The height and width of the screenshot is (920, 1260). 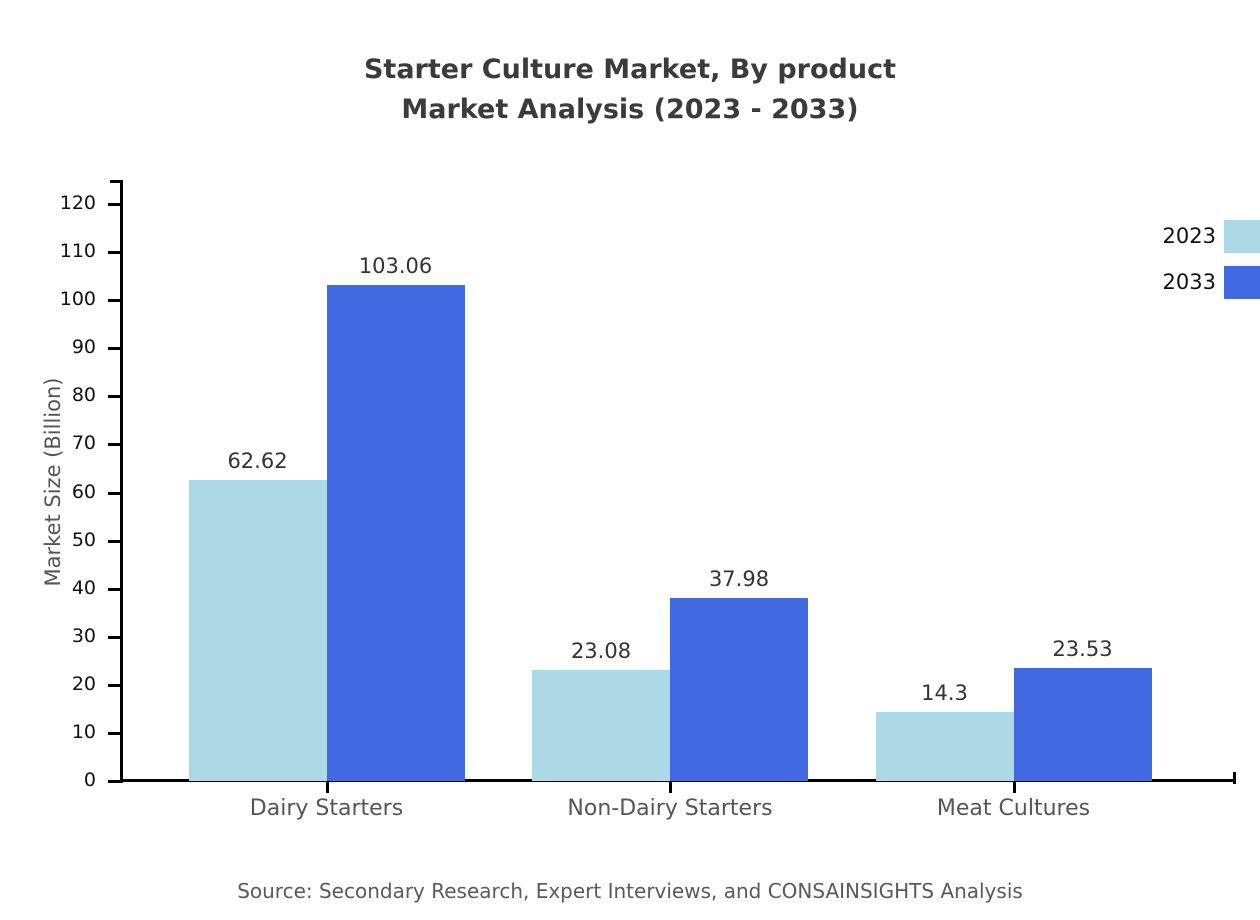 I want to click on y-axis-tick-label: 120, so click(x=77, y=203).